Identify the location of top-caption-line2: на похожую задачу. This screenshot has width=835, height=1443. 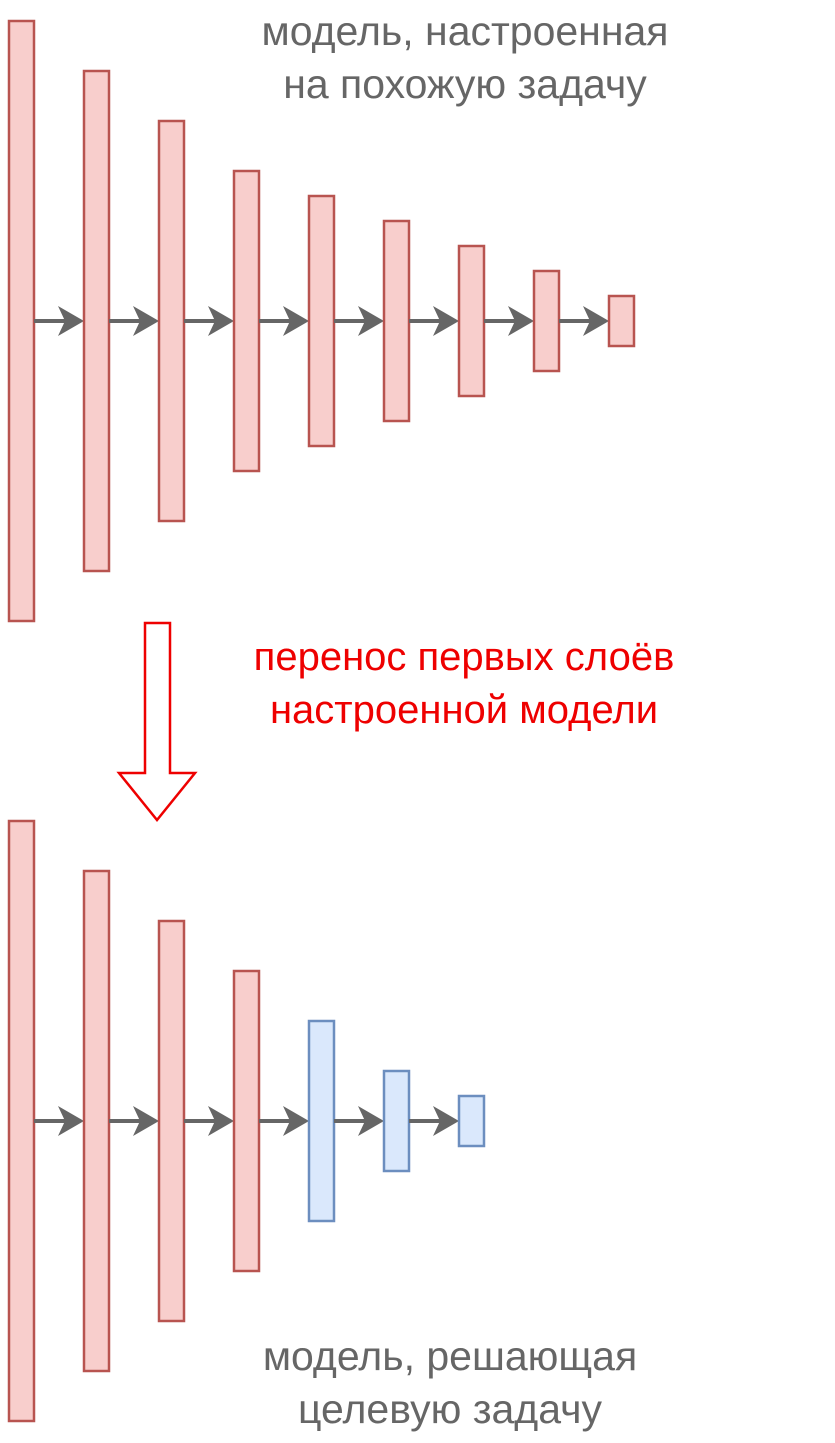
(465, 84).